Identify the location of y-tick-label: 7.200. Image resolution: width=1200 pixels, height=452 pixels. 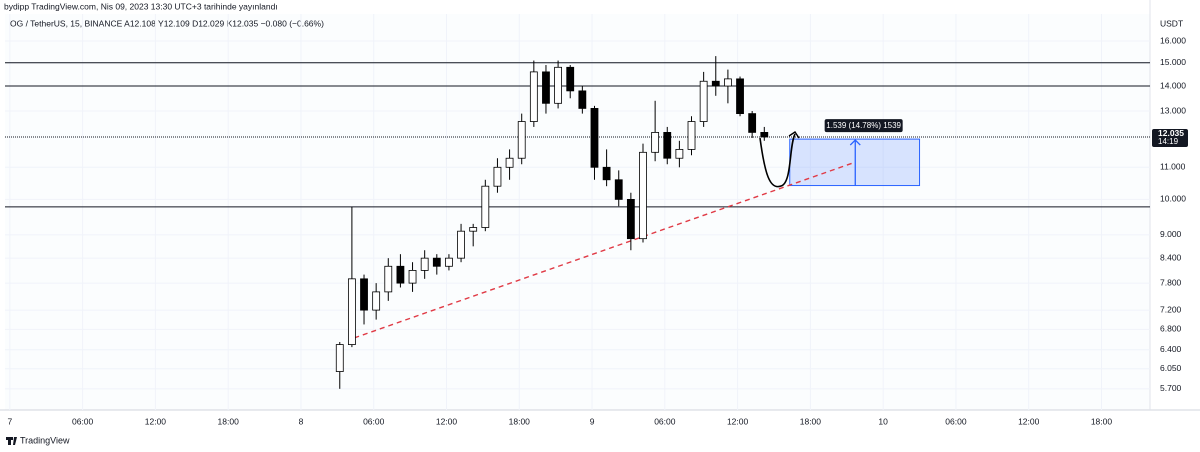
(1171, 309).